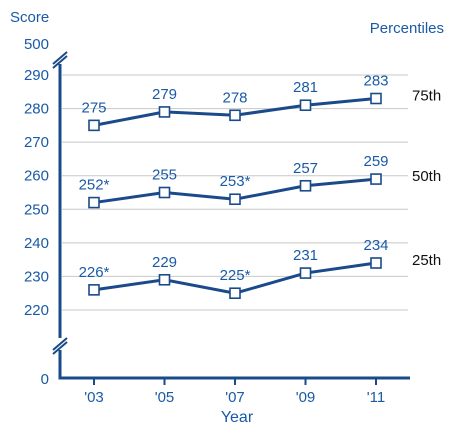  Describe the element at coordinates (235, 275) in the screenshot. I see `data-label: 225*` at that location.